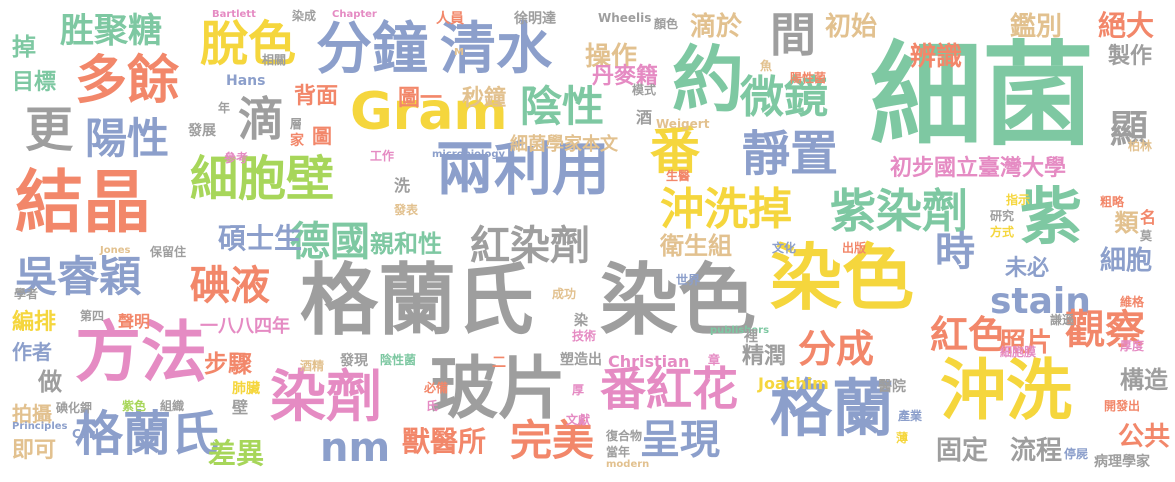 The width and height of the screenshot is (1175, 482). What do you see at coordinates (1122, 406) in the screenshot?
I see `word-kaifachu: 開發出` at bounding box center [1122, 406].